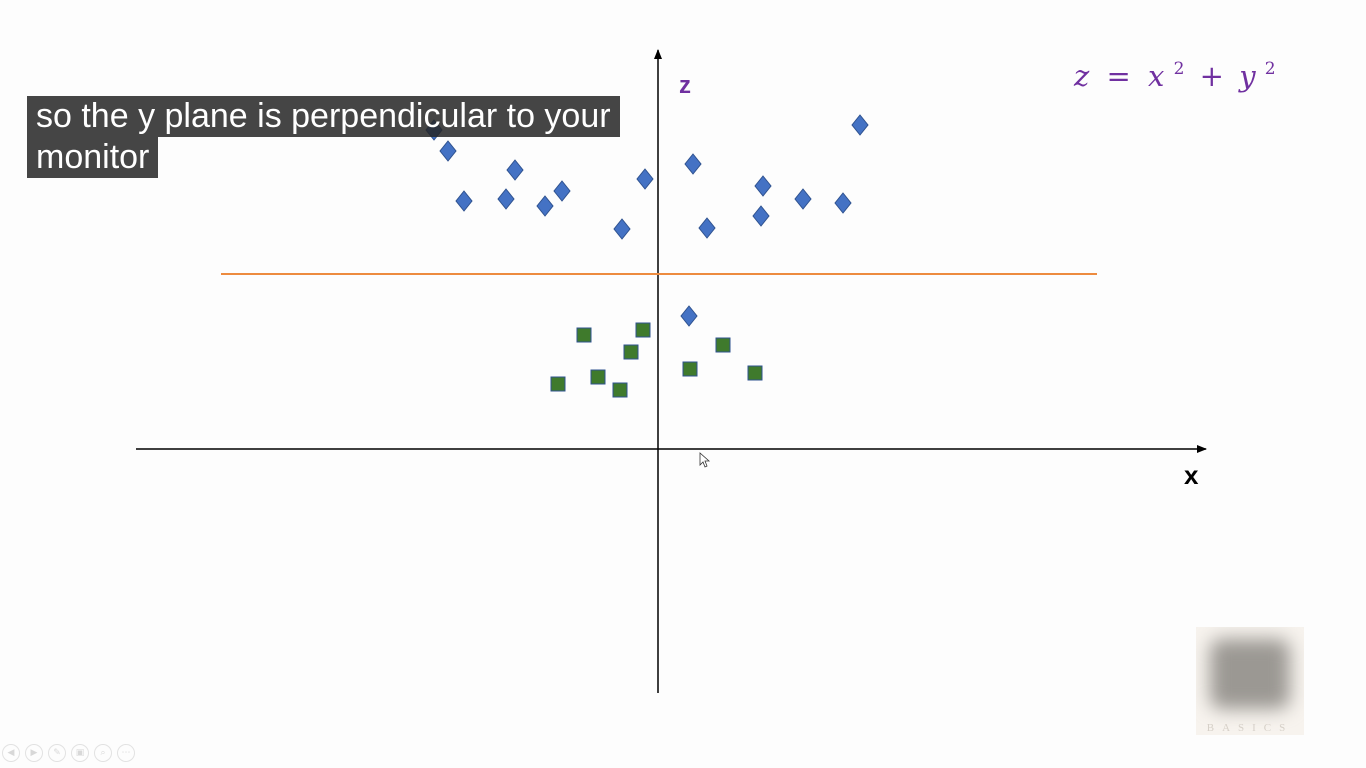 Image resolution: width=1366 pixels, height=768 pixels. Describe the element at coordinates (68, 753) in the screenshot. I see `slide-controls: ◀ ▶ ✎ ▣ ⌕ ⋯` at that location.